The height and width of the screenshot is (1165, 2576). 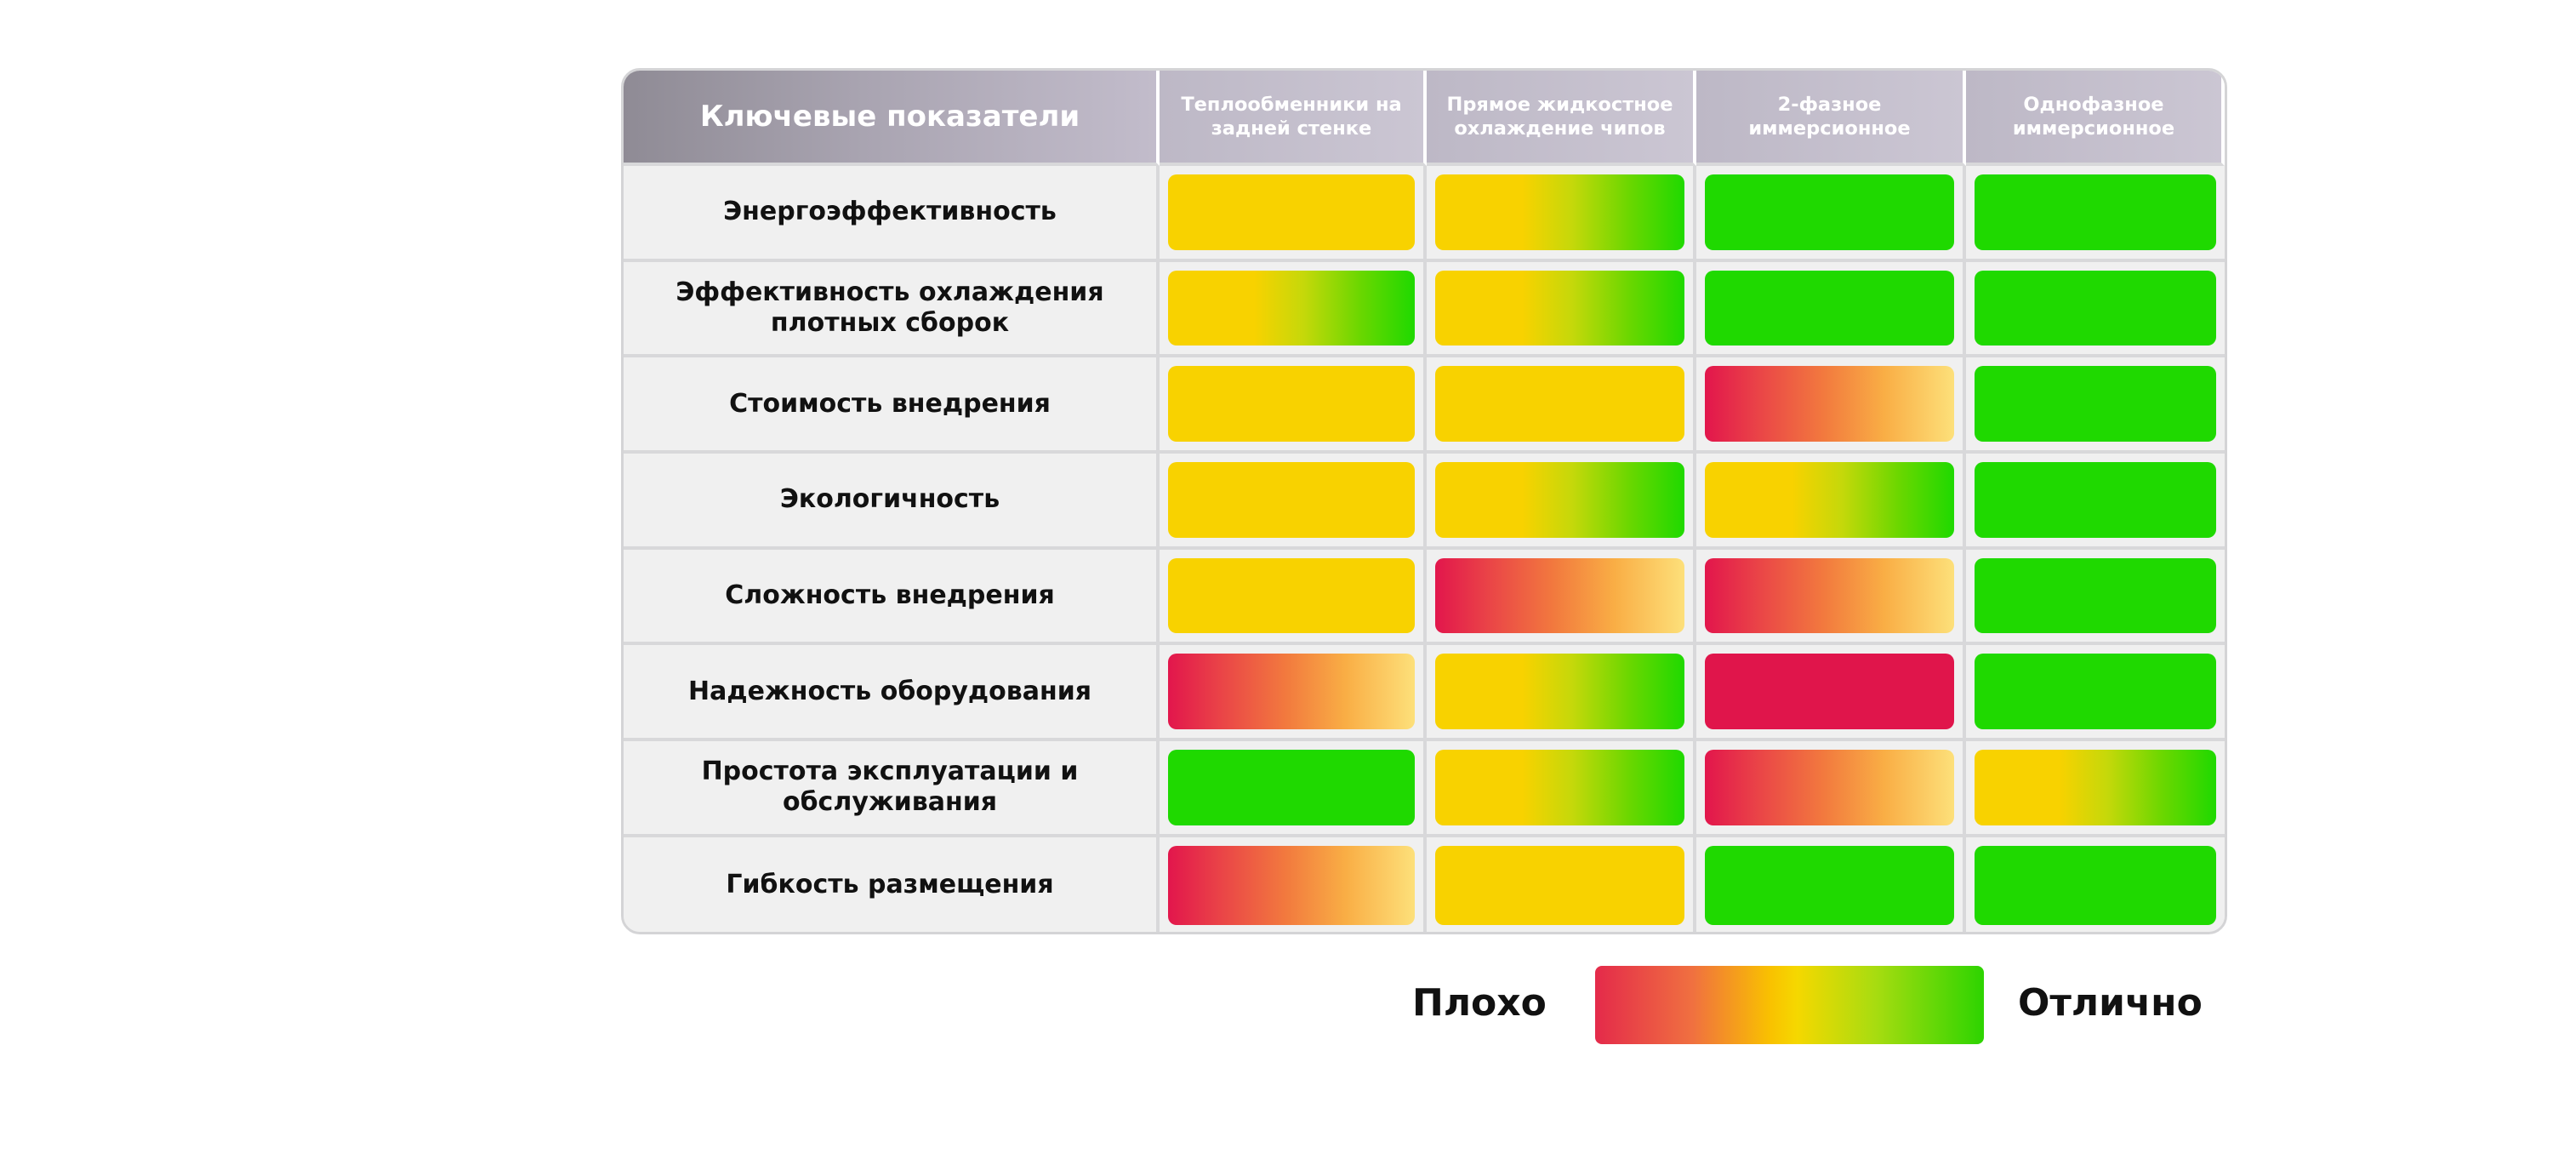 What do you see at coordinates (1831, 118) in the screenshot?
I see `column-header: 2-фазное иммерсионное` at bounding box center [1831, 118].